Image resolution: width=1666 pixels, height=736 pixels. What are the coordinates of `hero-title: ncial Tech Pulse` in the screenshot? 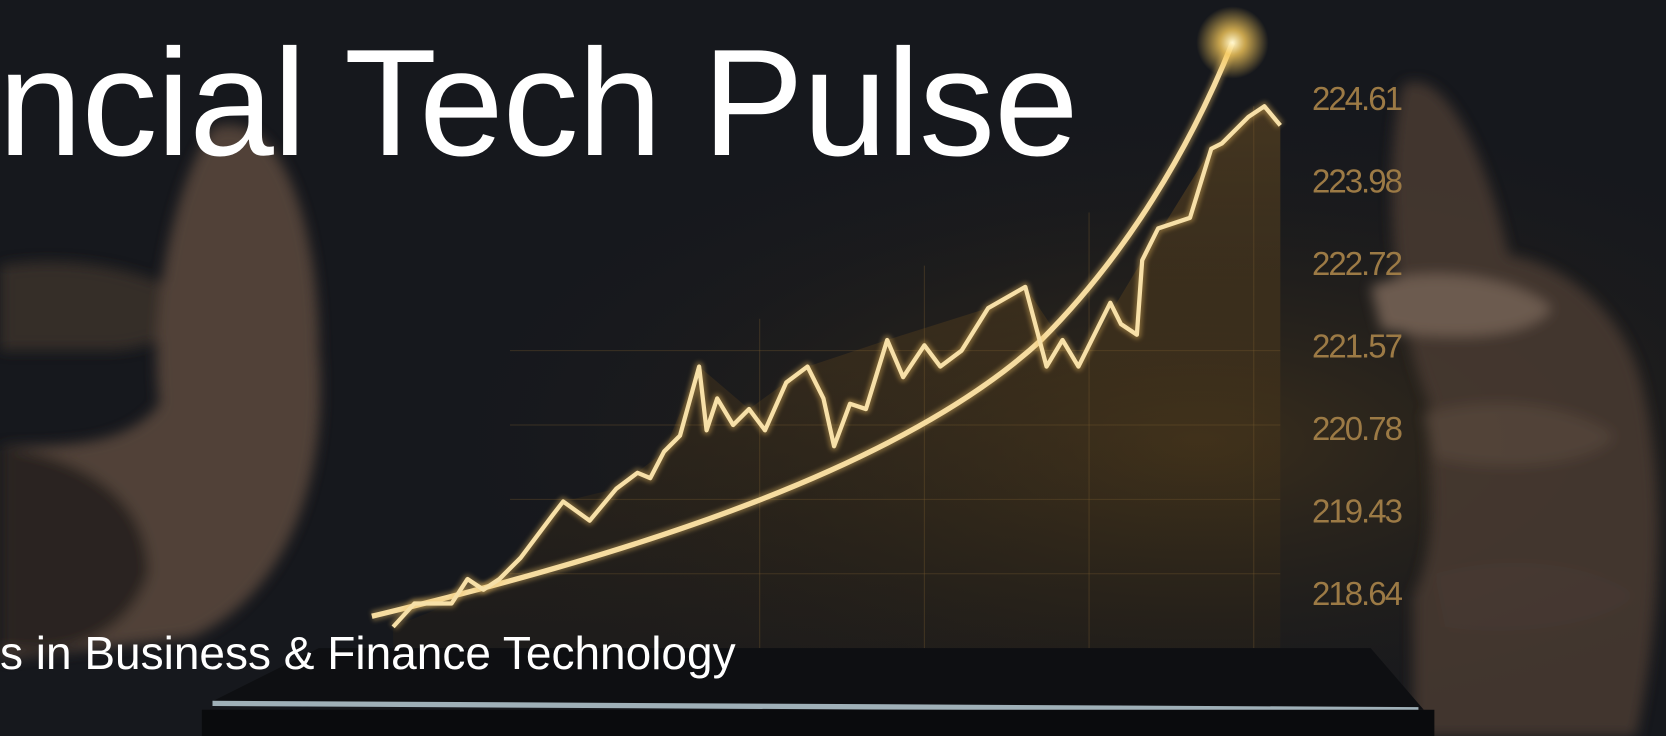 It's located at (539, 103).